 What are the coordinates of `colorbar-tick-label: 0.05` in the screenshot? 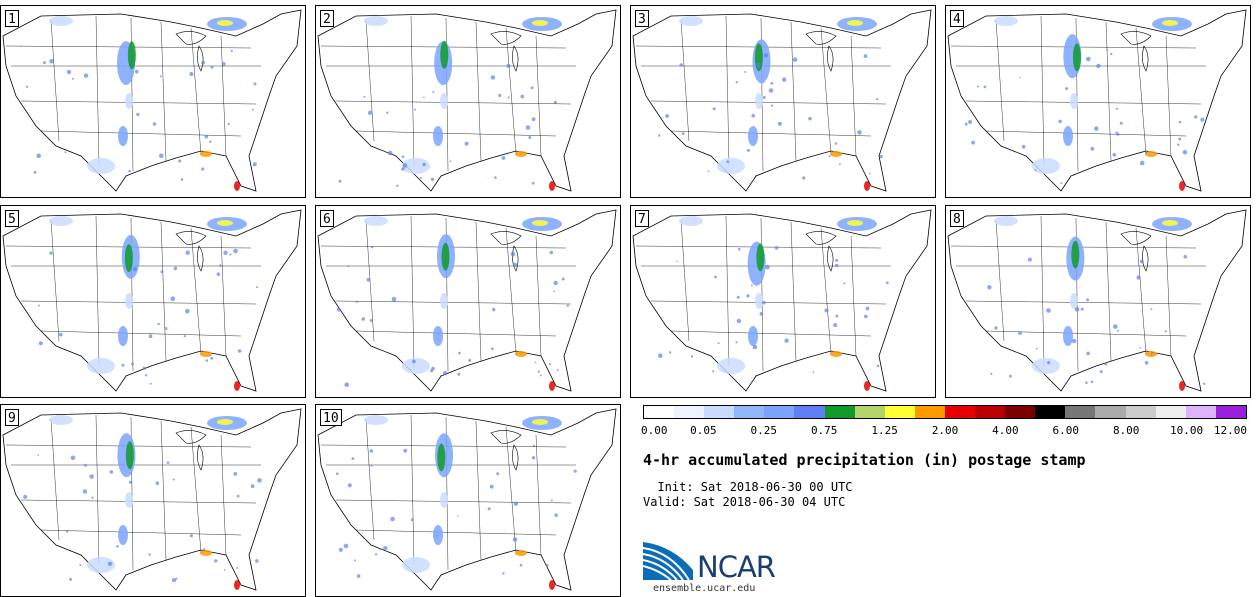 It's located at (703, 430).